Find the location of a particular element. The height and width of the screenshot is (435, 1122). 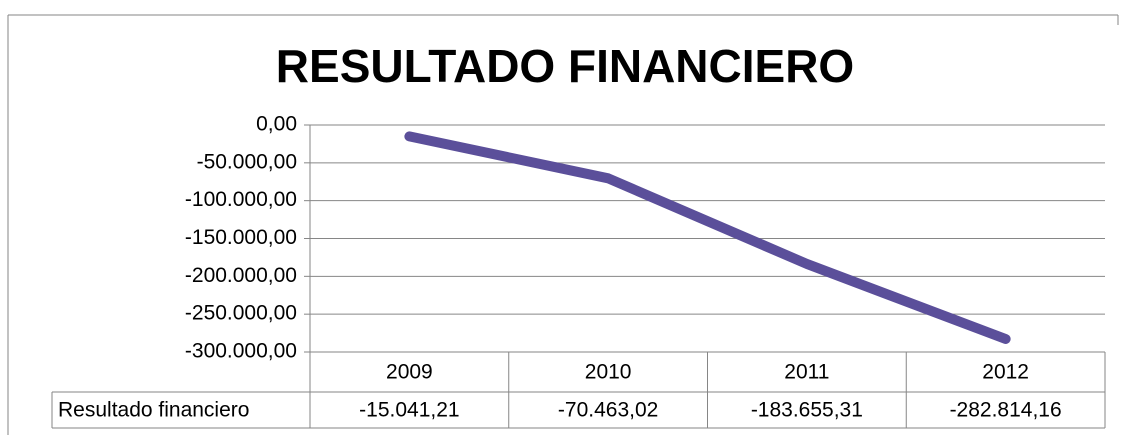

table-value: -15.041,21 is located at coordinates (409, 410).